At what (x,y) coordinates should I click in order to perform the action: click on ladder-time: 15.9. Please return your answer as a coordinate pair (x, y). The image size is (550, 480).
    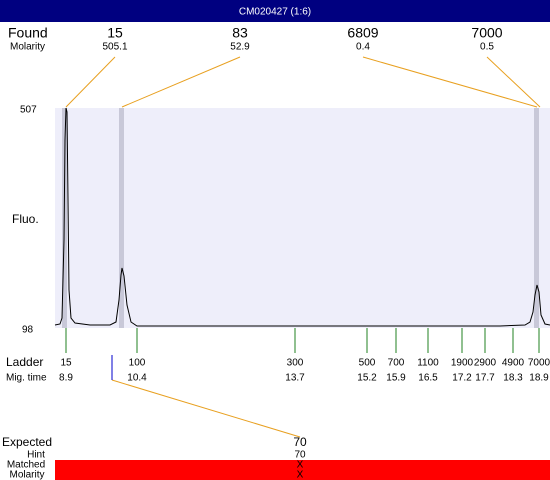
    Looking at the image, I should click on (396, 378).